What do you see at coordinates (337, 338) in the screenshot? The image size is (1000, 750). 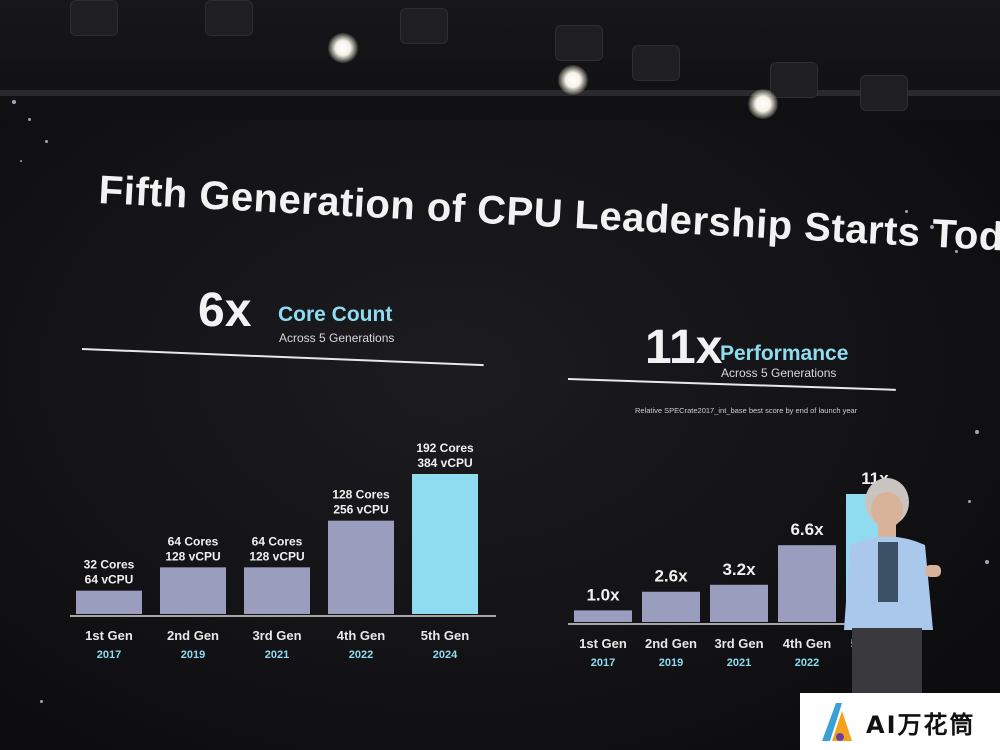 I see `core-count-subtitle: Across 5 Generations` at bounding box center [337, 338].